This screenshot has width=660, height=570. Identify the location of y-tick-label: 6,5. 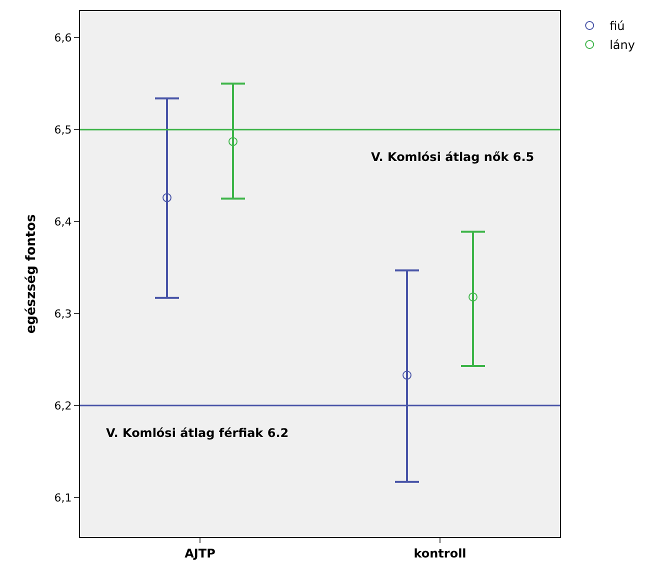
(63, 129).